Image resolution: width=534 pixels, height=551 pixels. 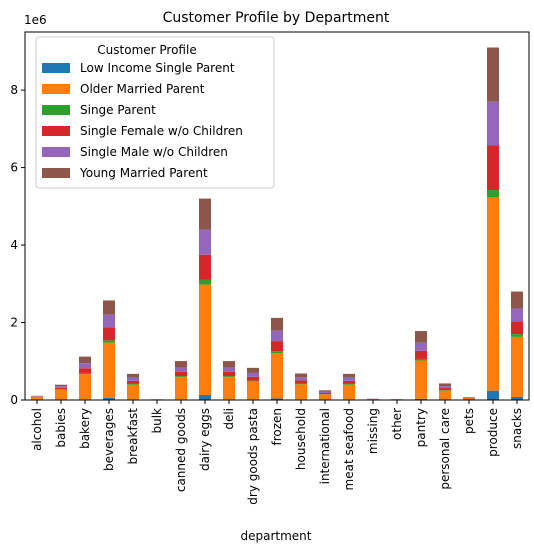 I want to click on y-axis: 0 2 4 6 8, so click(x=17, y=245).